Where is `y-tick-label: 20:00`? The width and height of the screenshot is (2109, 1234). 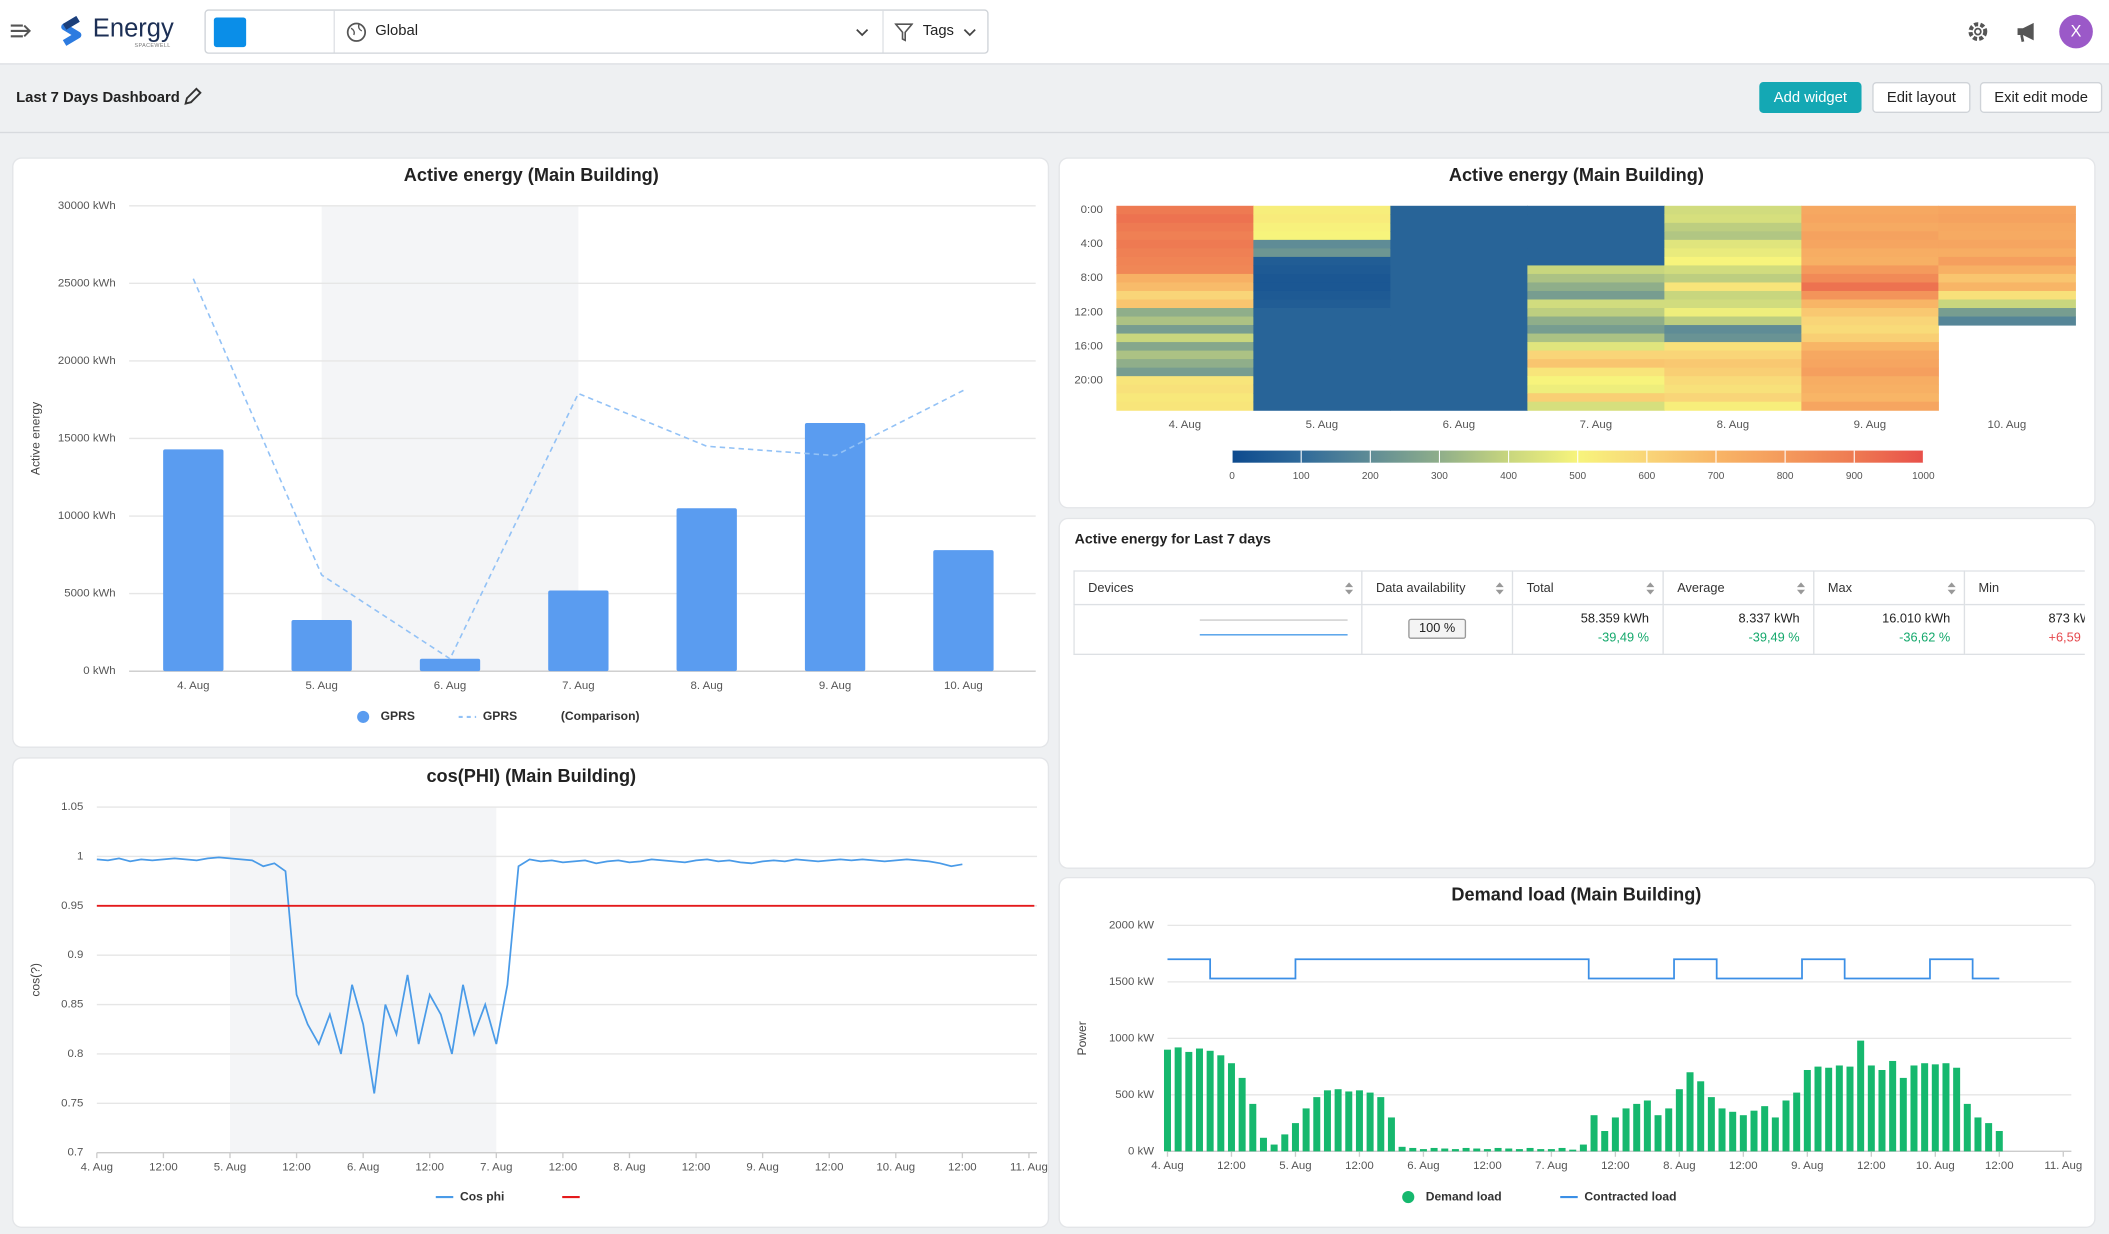
y-tick-label: 20:00 is located at coordinates (1088, 380).